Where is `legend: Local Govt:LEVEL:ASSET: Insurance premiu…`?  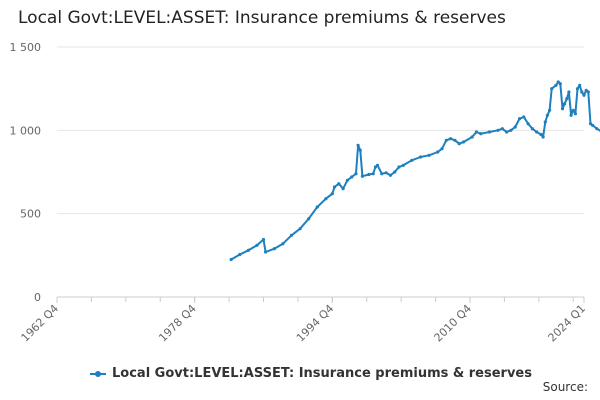 legend: Local Govt:LEVEL:ASSET: Insurance premiu… is located at coordinates (311, 373).